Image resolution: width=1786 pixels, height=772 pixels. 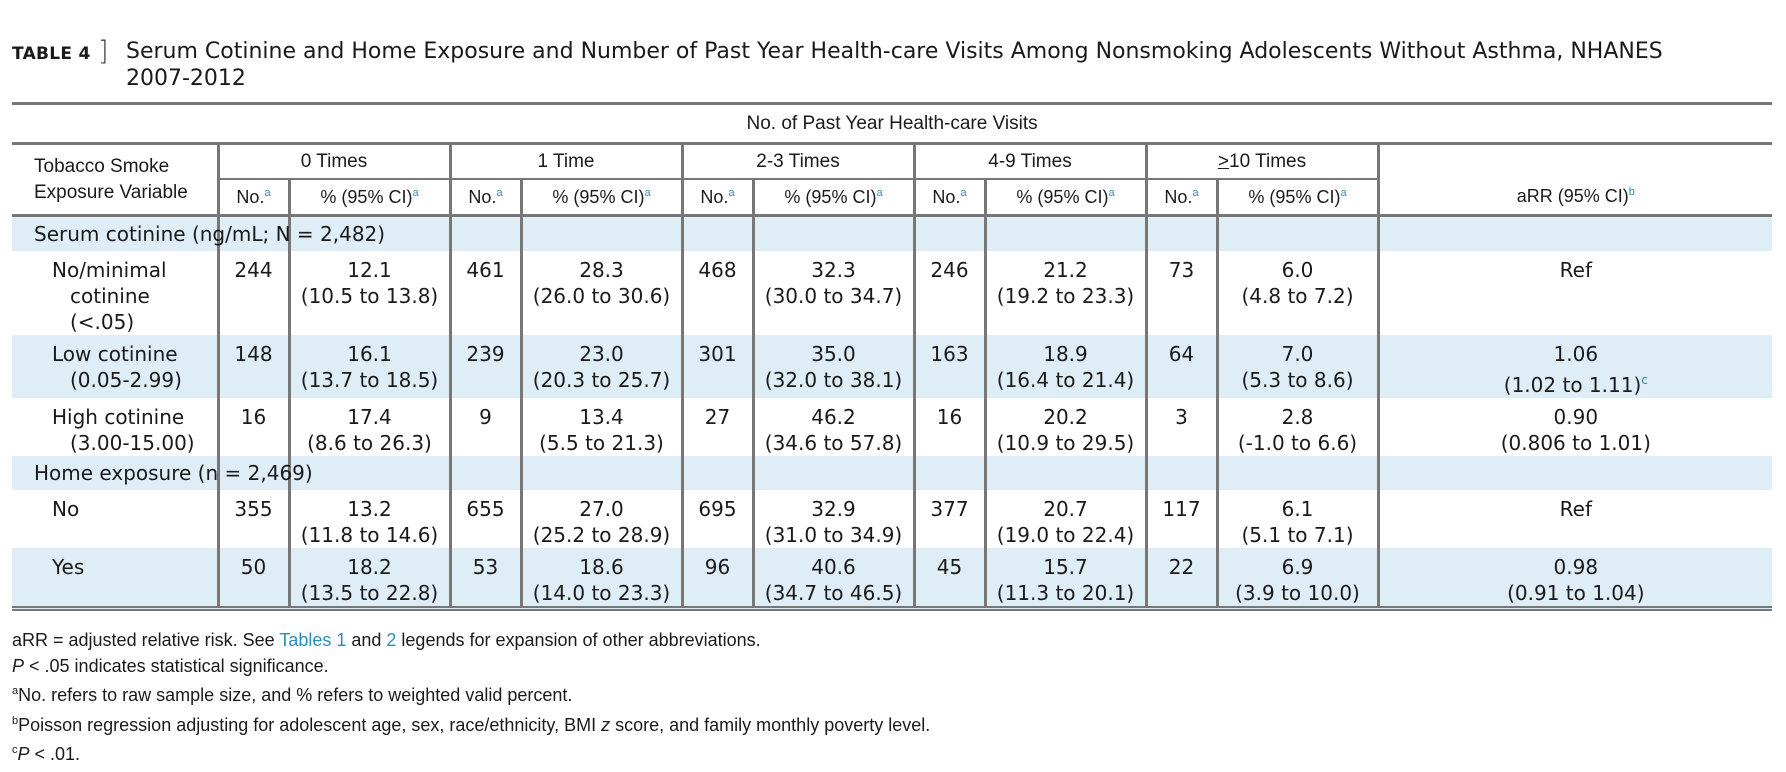 What do you see at coordinates (1575, 385) in the screenshot?
I see `cell-arr-ci: (1.02 to 1.11)c` at bounding box center [1575, 385].